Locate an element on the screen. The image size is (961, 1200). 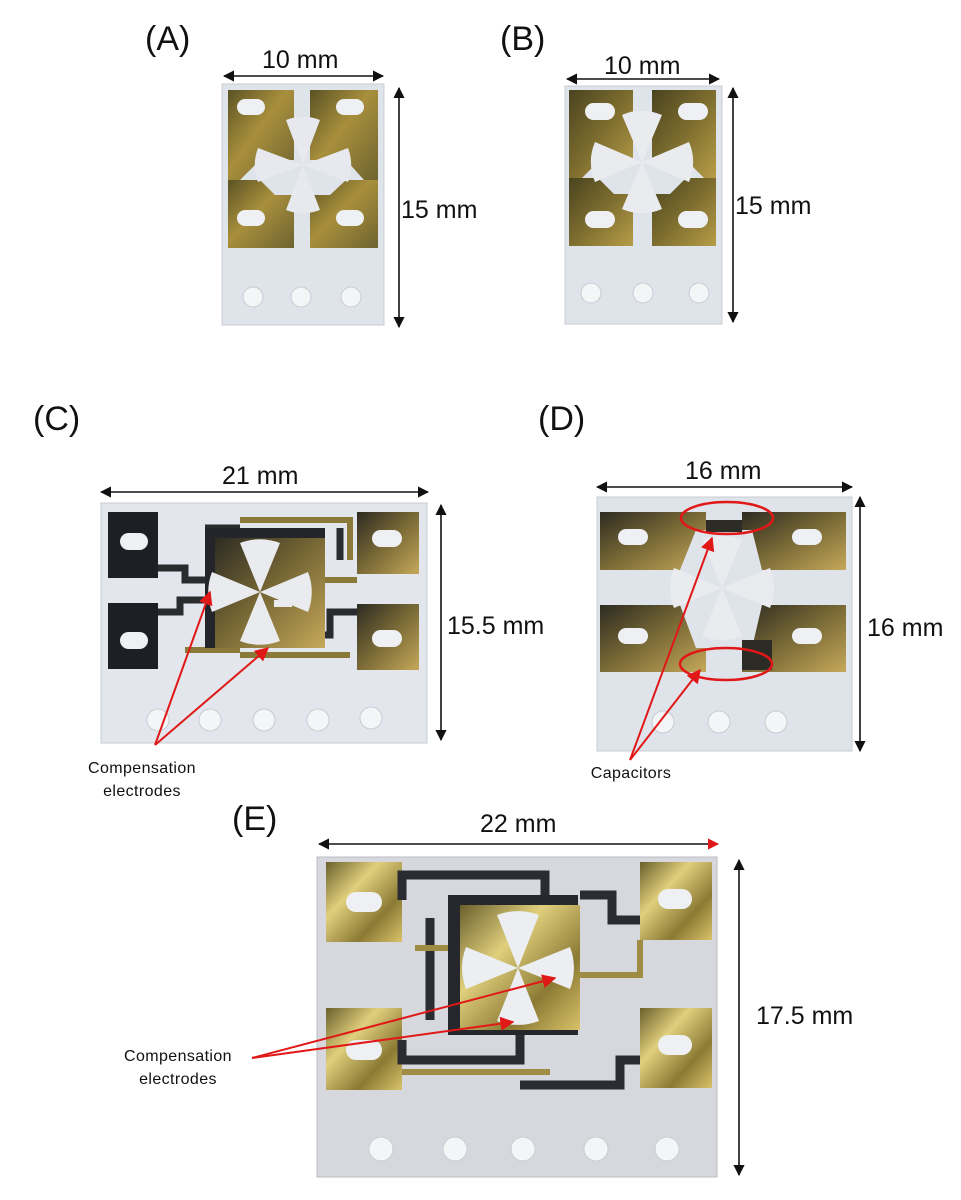
panel-d-label: (D) is located at coordinates (562, 419).